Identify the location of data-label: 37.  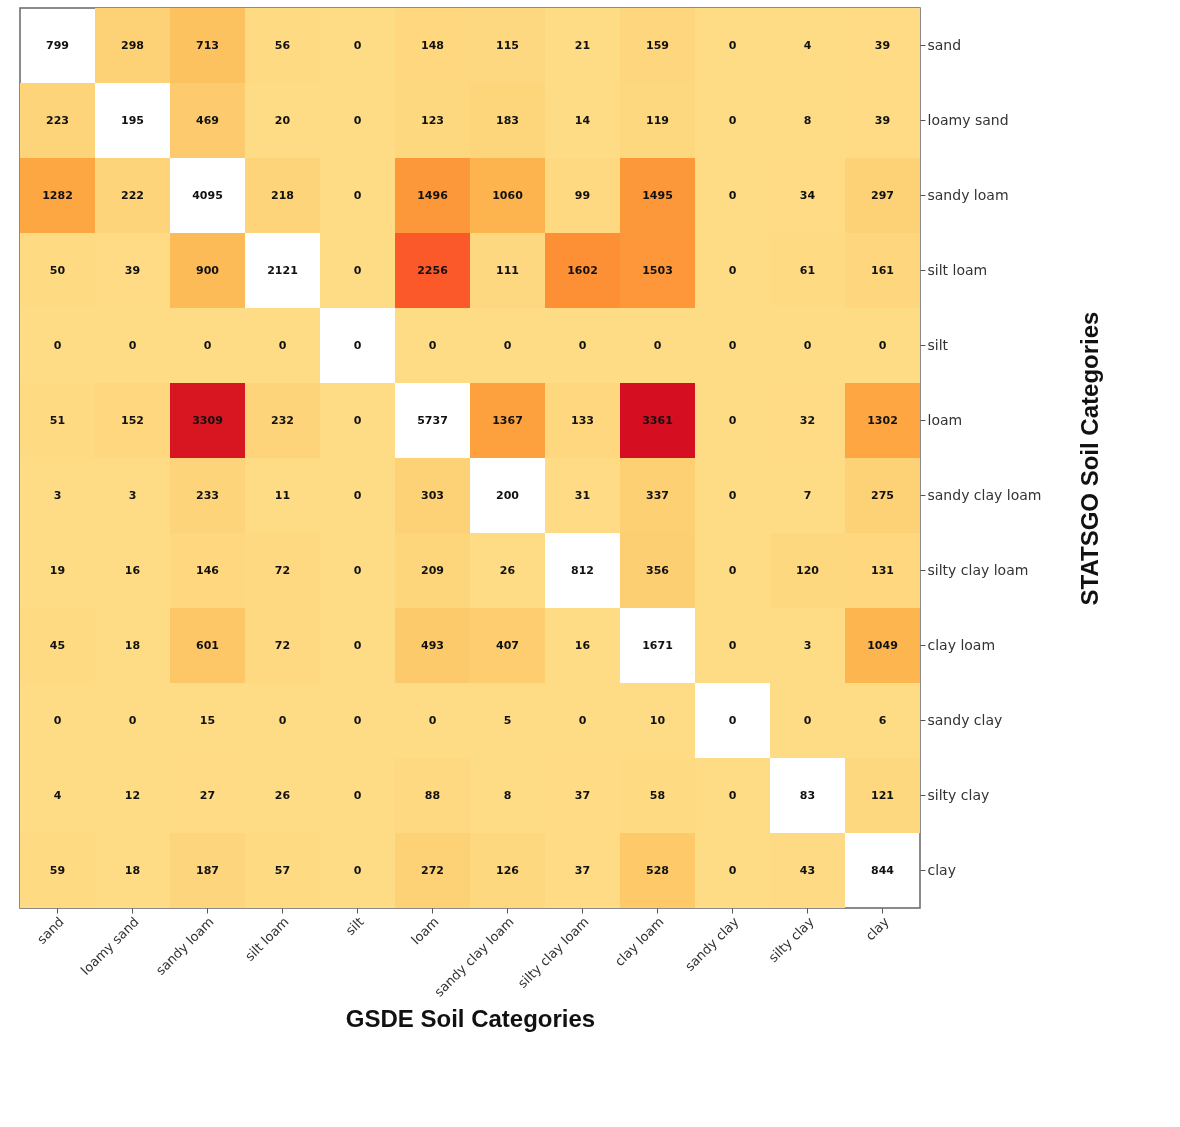
(582, 870).